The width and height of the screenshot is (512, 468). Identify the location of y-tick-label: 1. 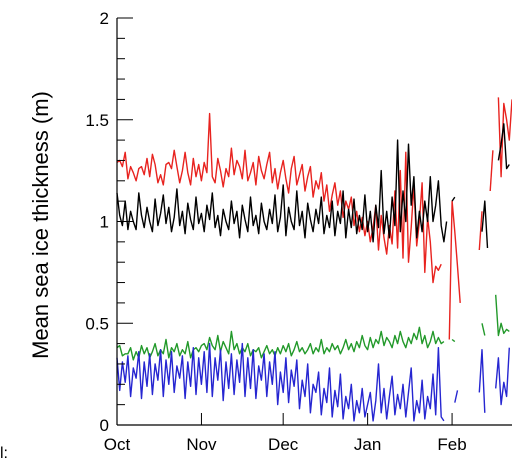
(104, 222).